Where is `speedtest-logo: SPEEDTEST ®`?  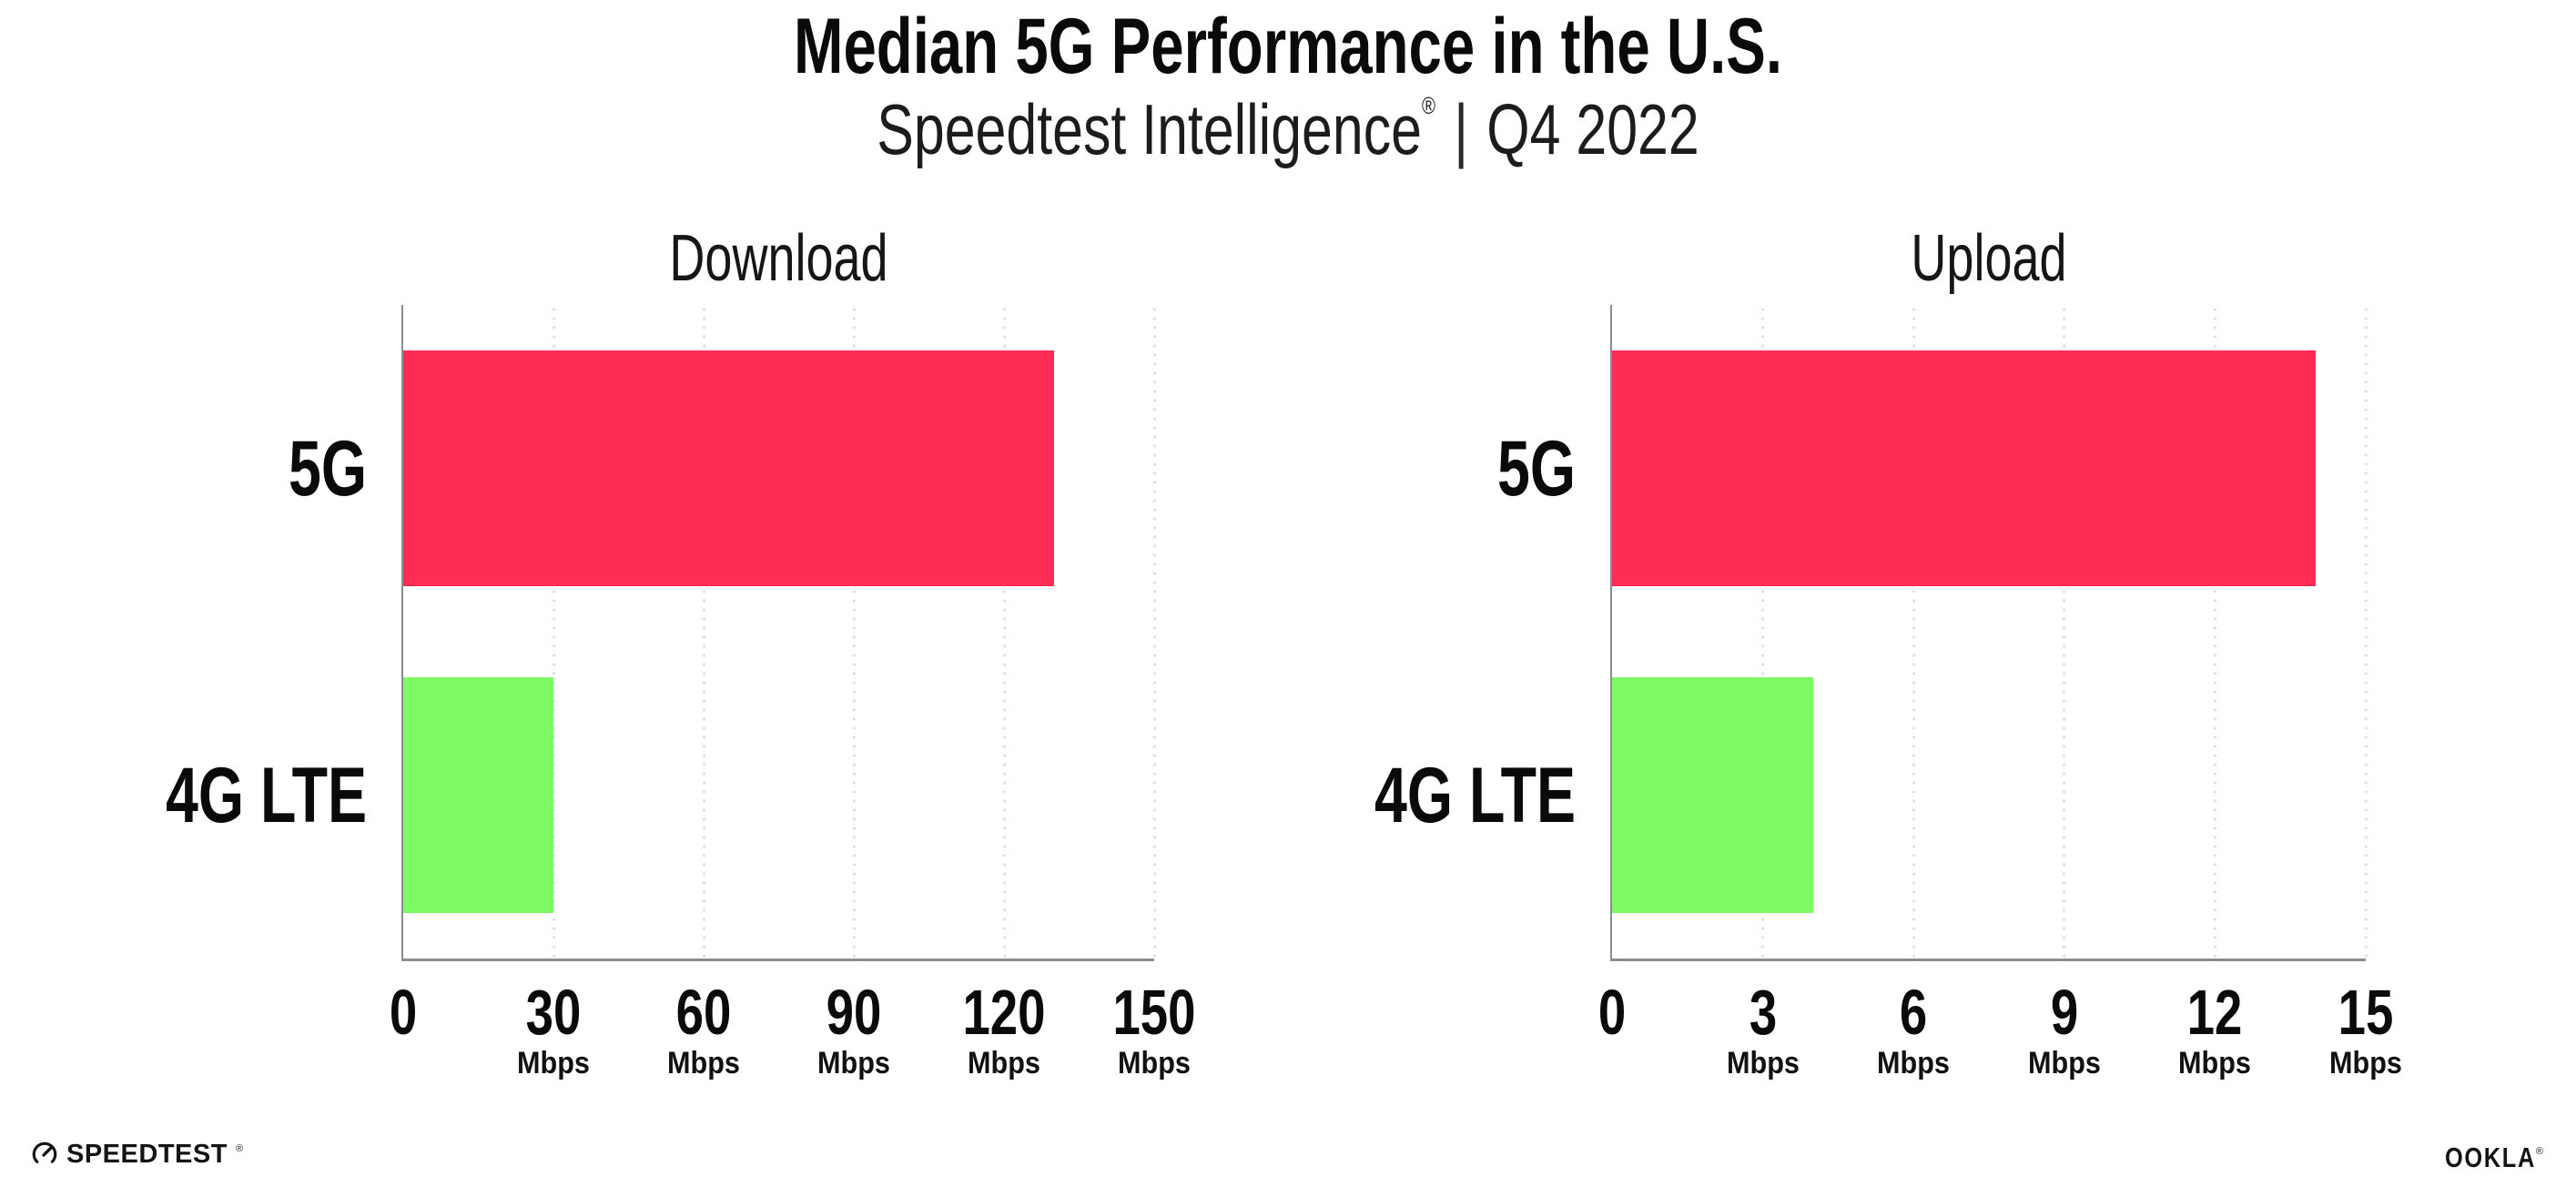
speedtest-logo: SPEEDTEST ® is located at coordinates (137, 1154).